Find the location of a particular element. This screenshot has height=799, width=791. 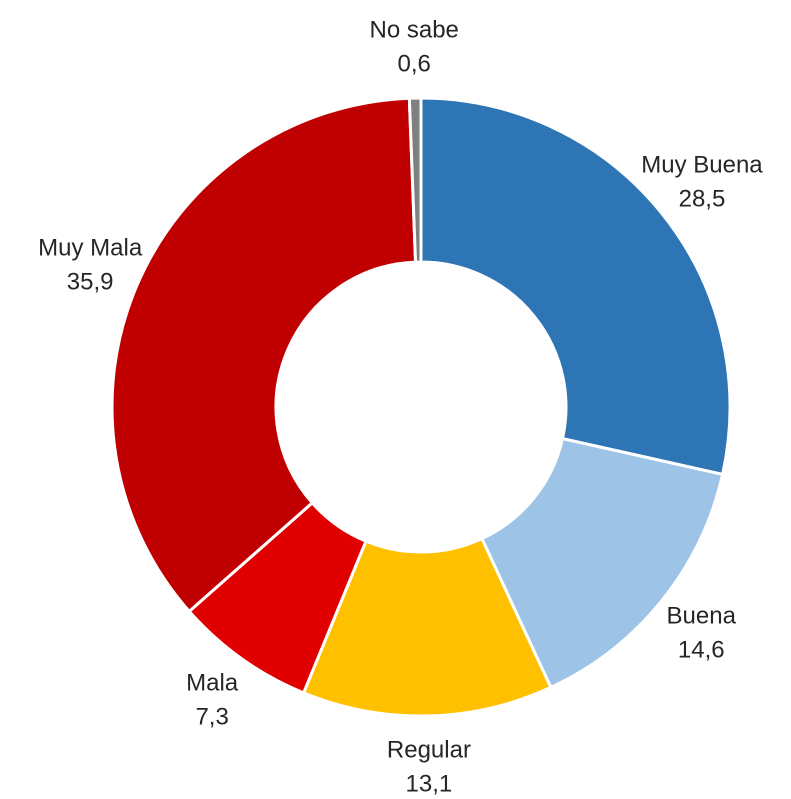

slice-value: 0,6 is located at coordinates (414, 63).